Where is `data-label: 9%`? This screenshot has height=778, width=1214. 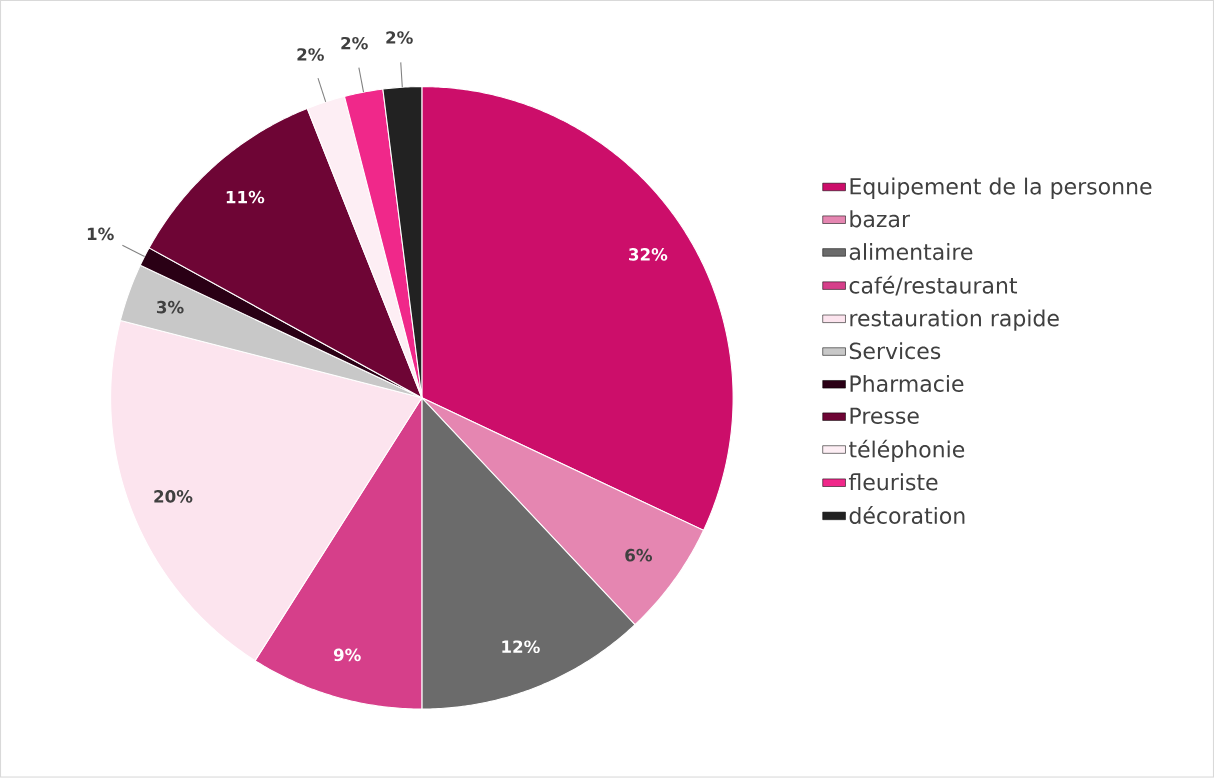
data-label: 9% is located at coordinates (347, 655).